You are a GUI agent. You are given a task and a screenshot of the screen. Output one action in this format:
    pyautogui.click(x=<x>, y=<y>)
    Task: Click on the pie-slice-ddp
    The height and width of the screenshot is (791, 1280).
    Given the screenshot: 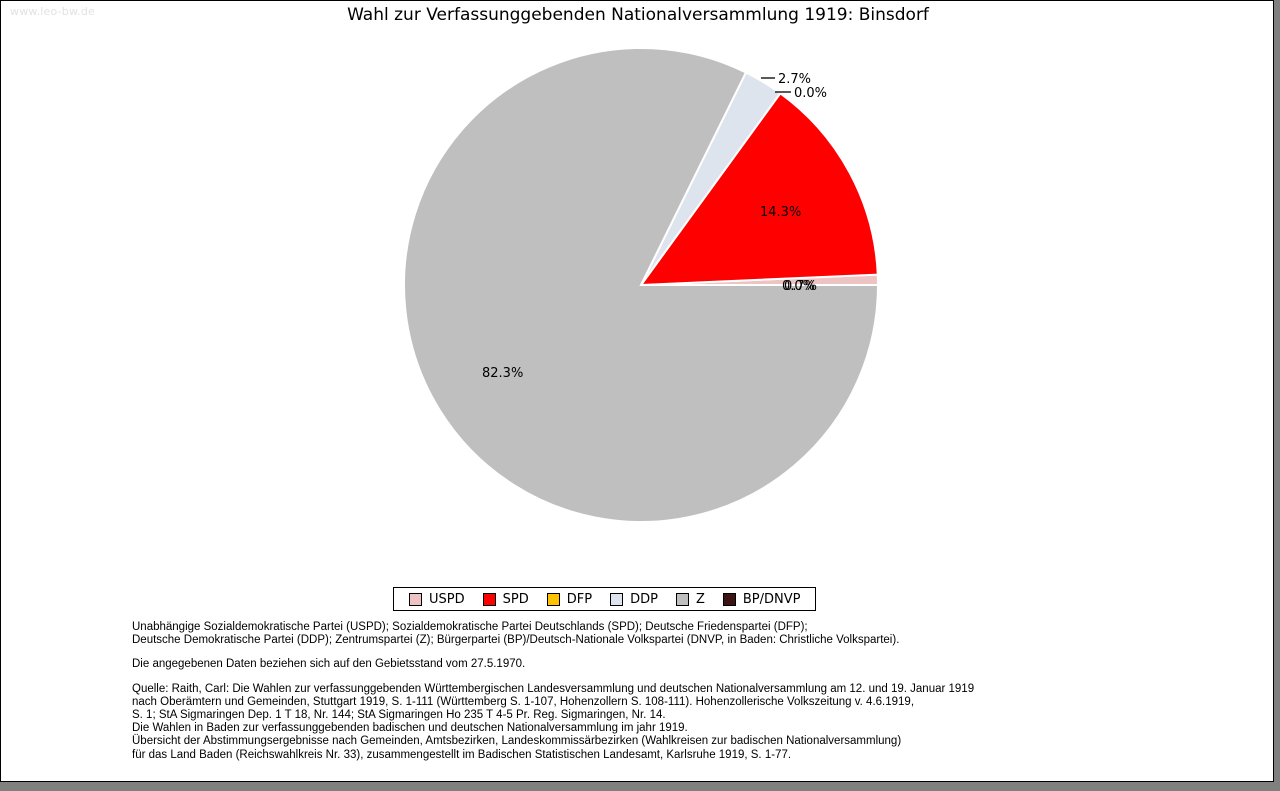 What is the action you would take?
    pyautogui.click(x=711, y=178)
    